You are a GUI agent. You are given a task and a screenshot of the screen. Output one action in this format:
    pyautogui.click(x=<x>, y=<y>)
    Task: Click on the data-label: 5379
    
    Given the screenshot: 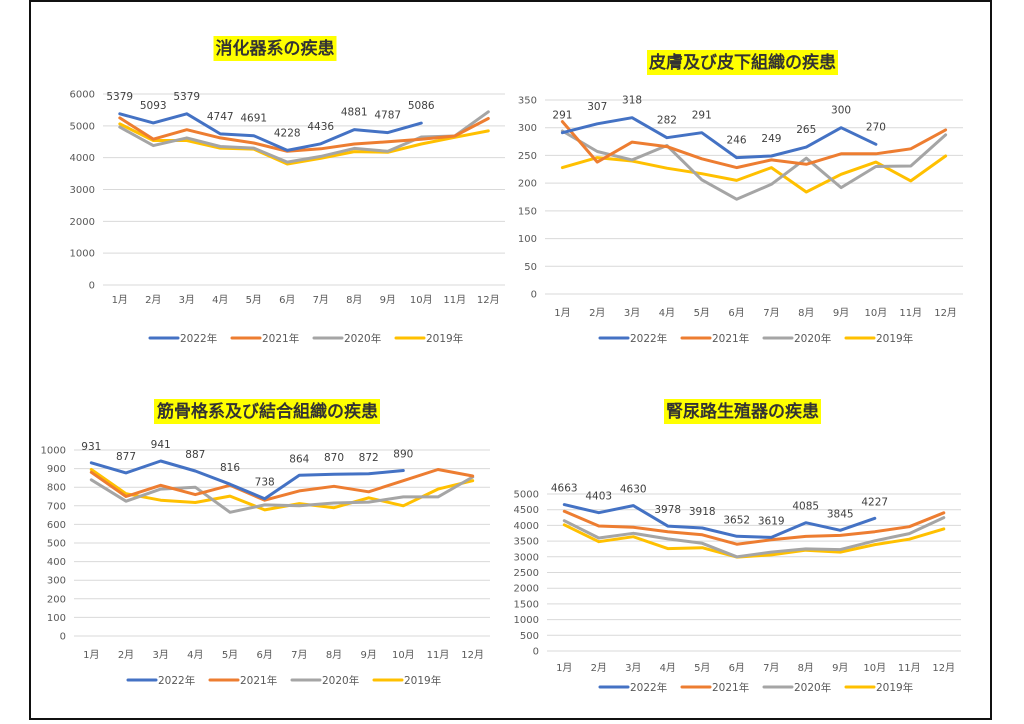 What is the action you would take?
    pyautogui.click(x=119, y=97)
    